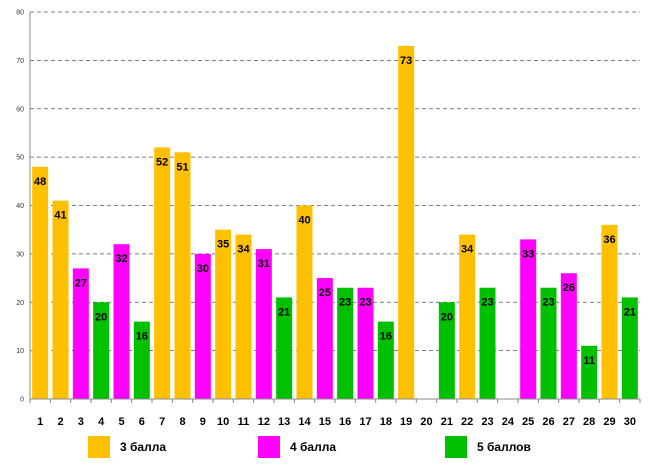 The image size is (650, 465). Describe the element at coordinates (447, 317) in the screenshot. I see `data-label-21: 20` at that location.